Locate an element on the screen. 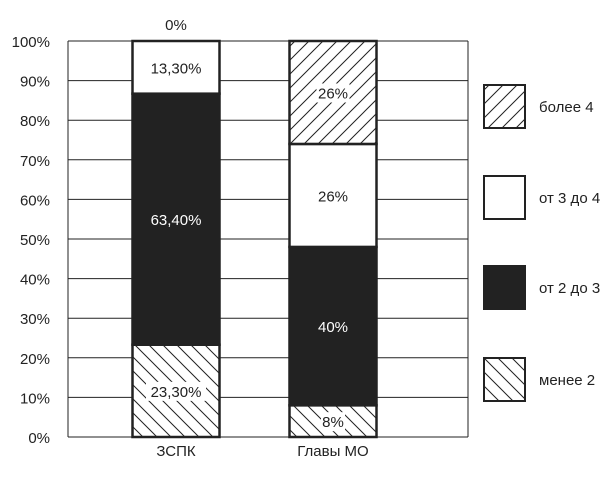  y-tick-label: 40% is located at coordinates (35, 280).